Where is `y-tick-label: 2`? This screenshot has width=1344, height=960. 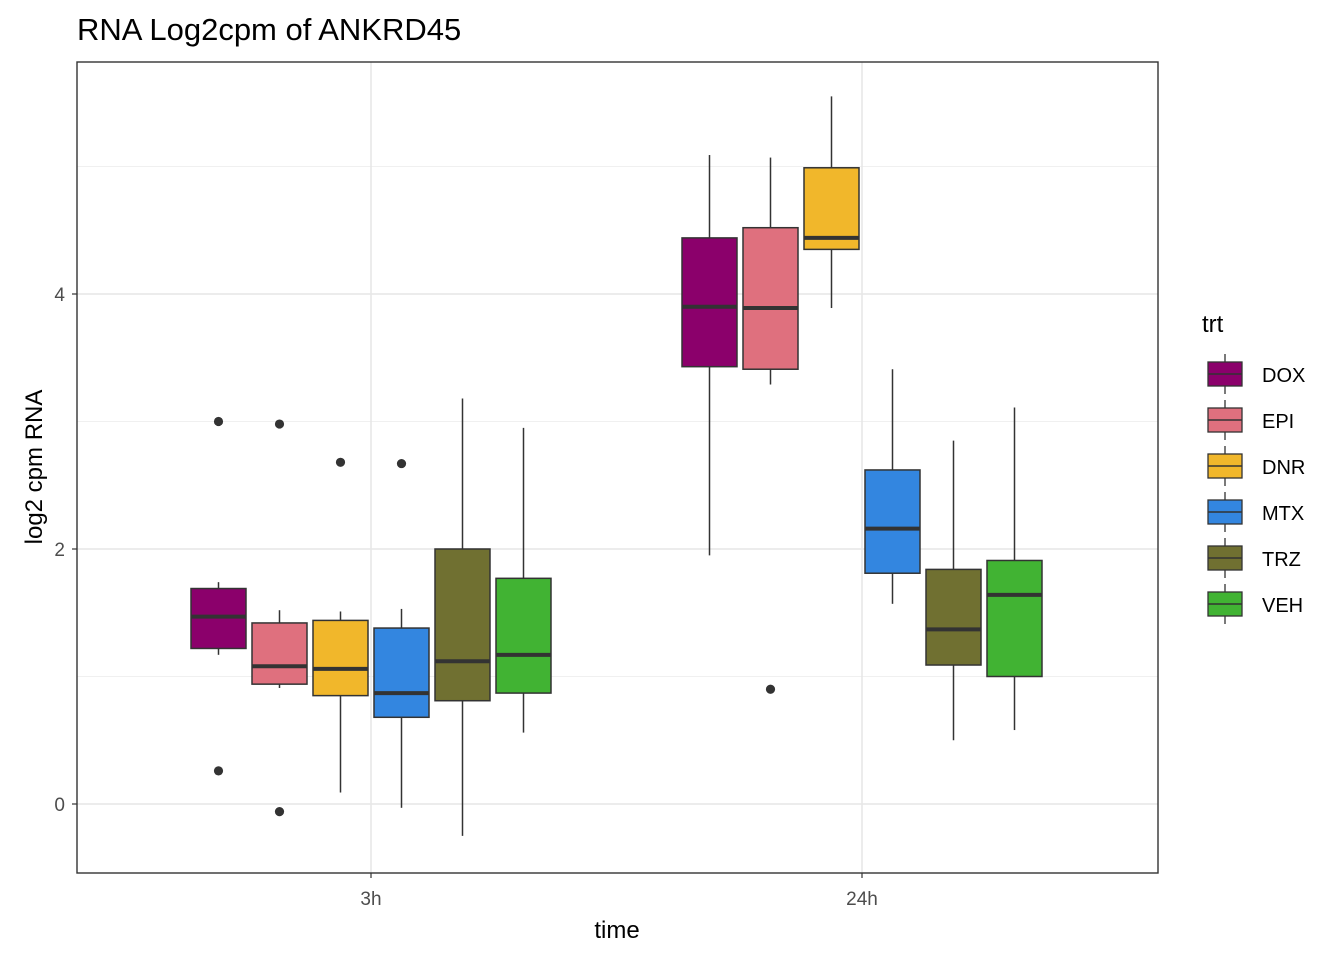
y-tick-label: 2 is located at coordinates (59, 550).